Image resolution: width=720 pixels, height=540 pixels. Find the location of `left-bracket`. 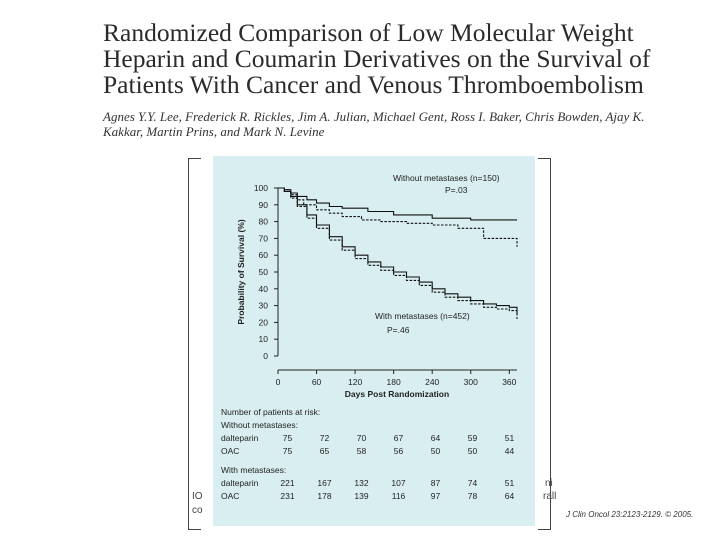

left-bracket is located at coordinates (194, 344).